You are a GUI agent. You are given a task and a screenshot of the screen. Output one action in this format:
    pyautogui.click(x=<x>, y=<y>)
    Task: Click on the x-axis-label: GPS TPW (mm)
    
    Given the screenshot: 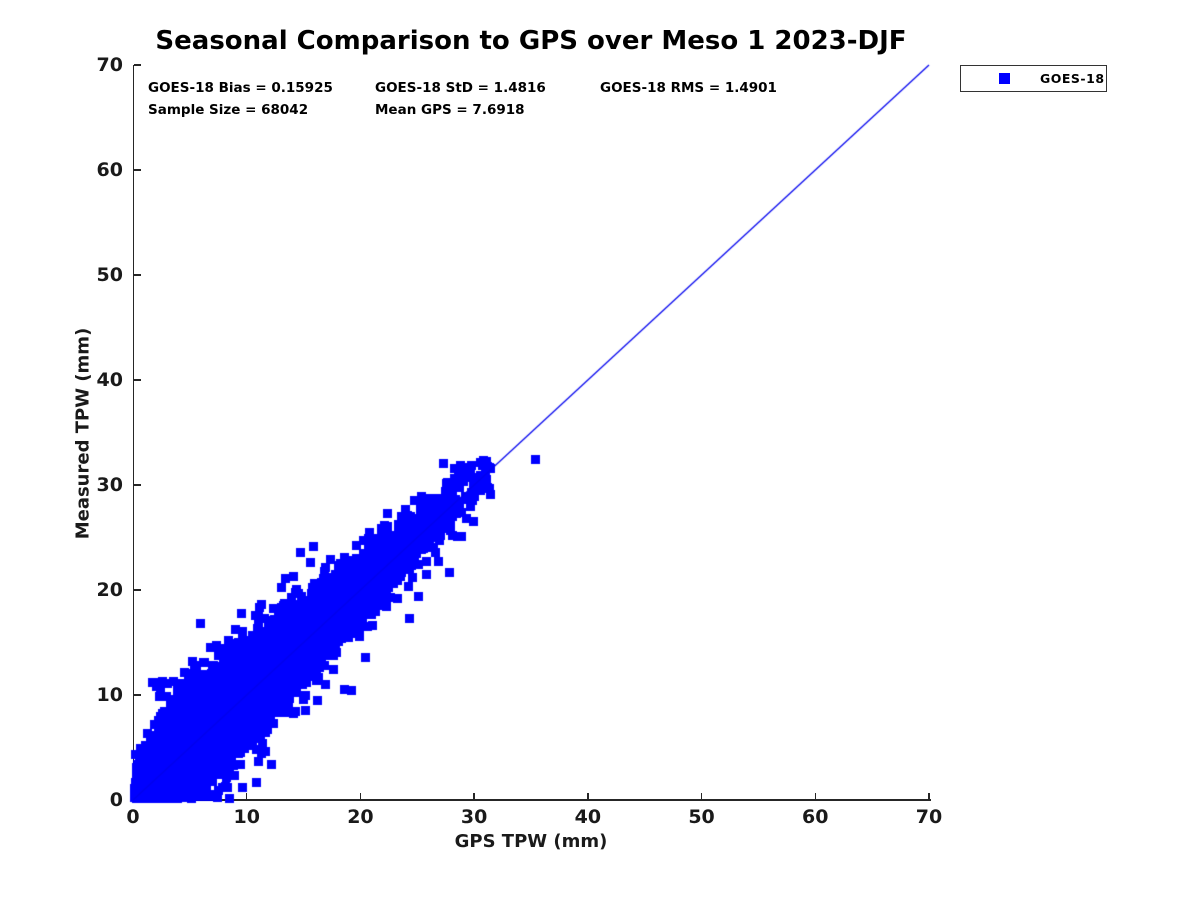 What is the action you would take?
    pyautogui.click(x=531, y=841)
    